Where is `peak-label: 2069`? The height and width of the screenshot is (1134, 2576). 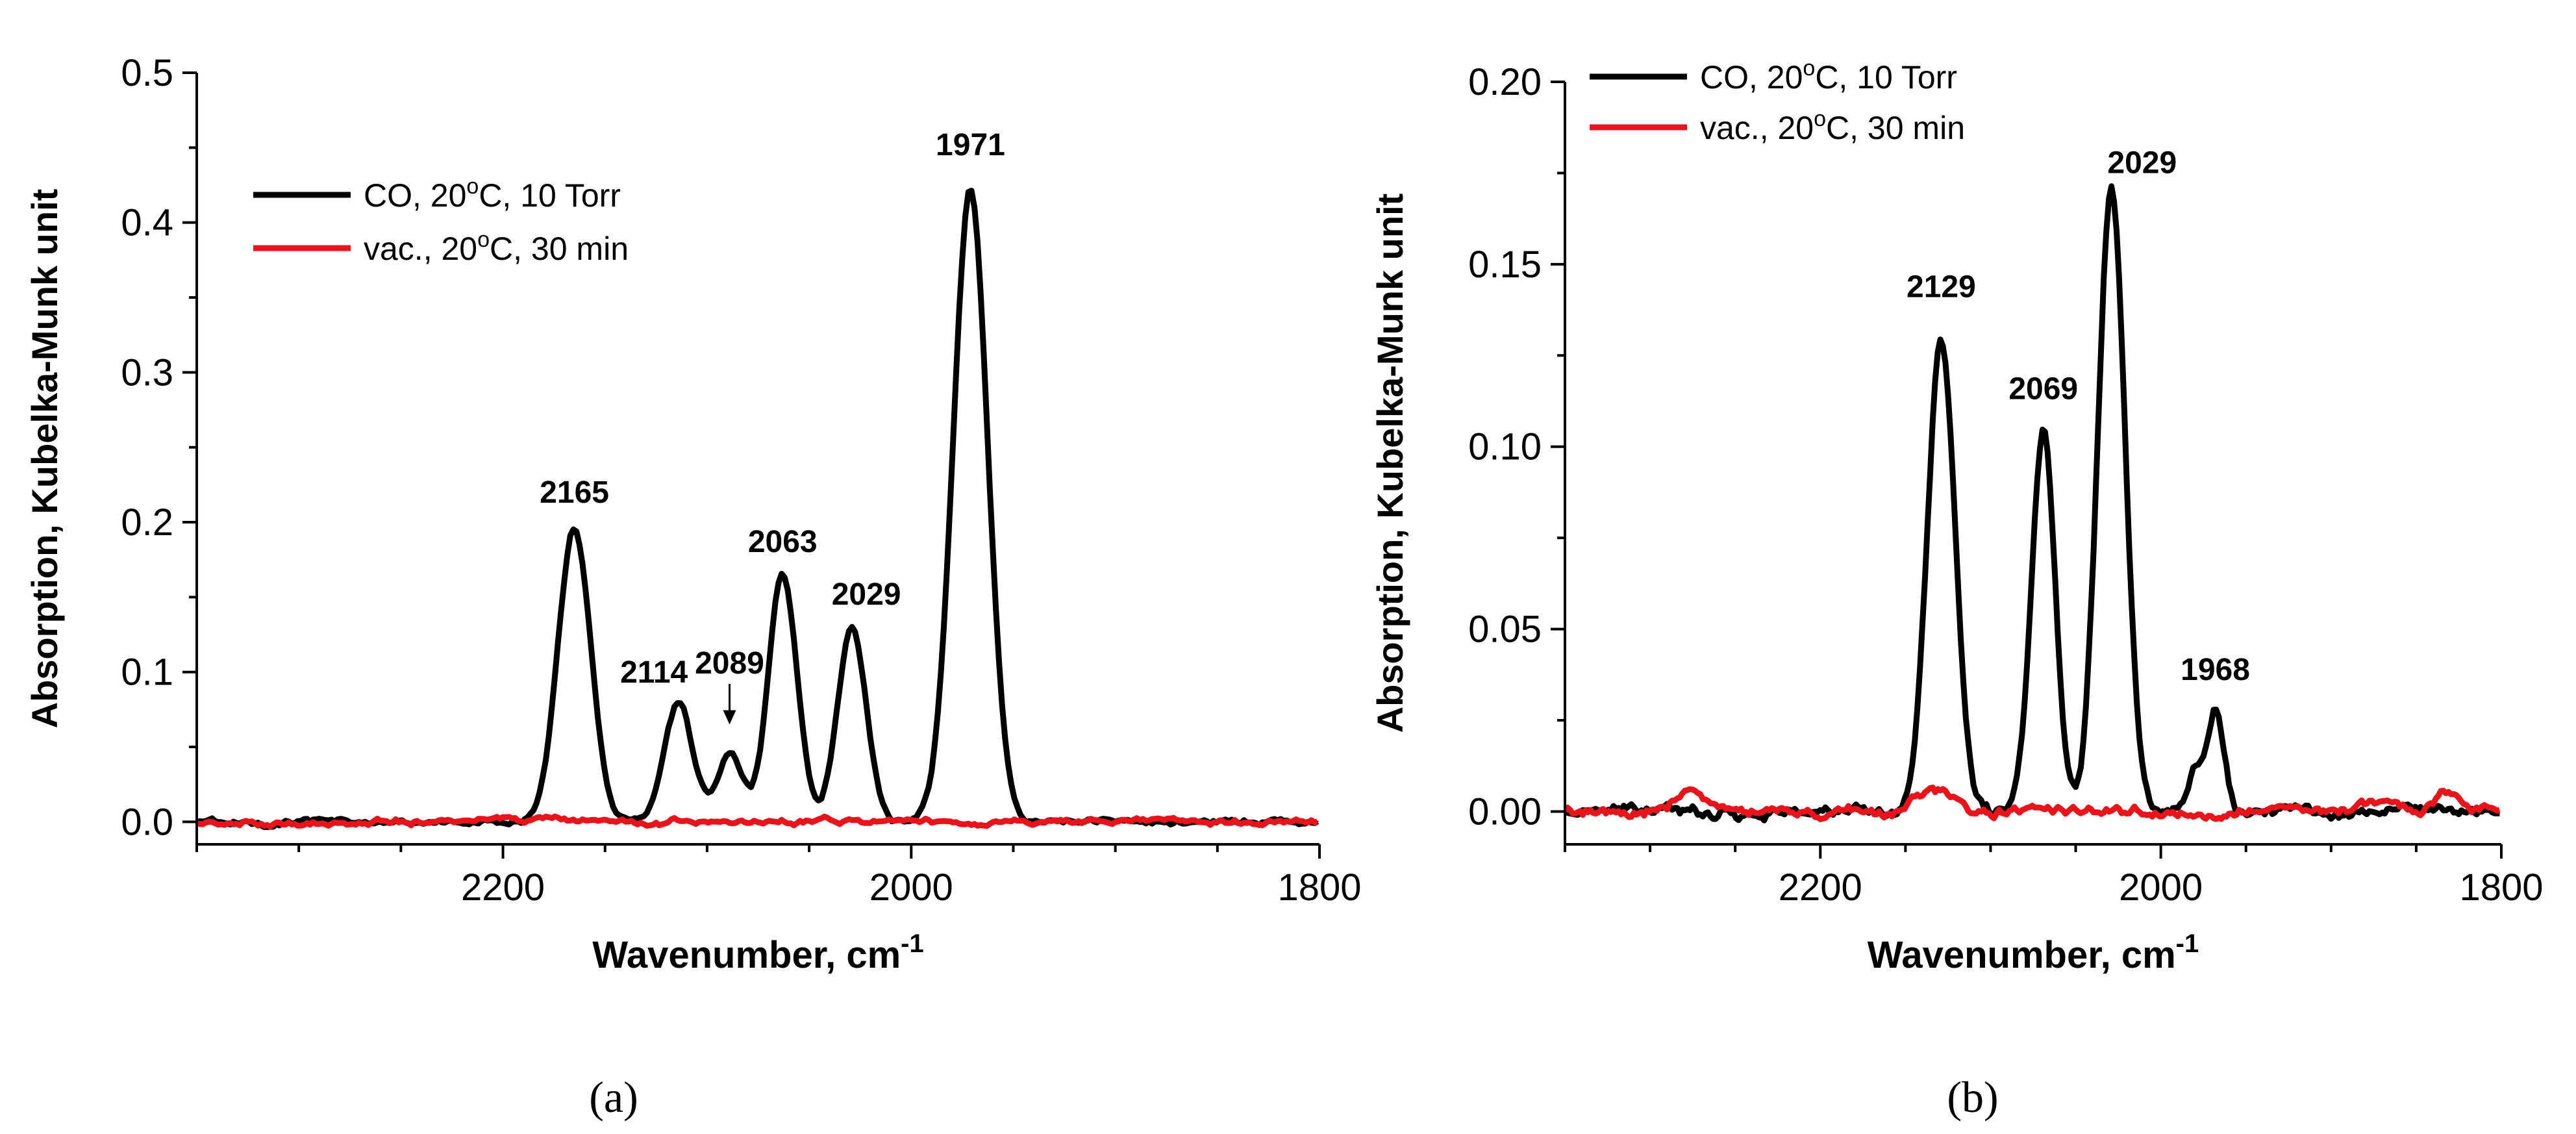
peak-label: 2069 is located at coordinates (2043, 390).